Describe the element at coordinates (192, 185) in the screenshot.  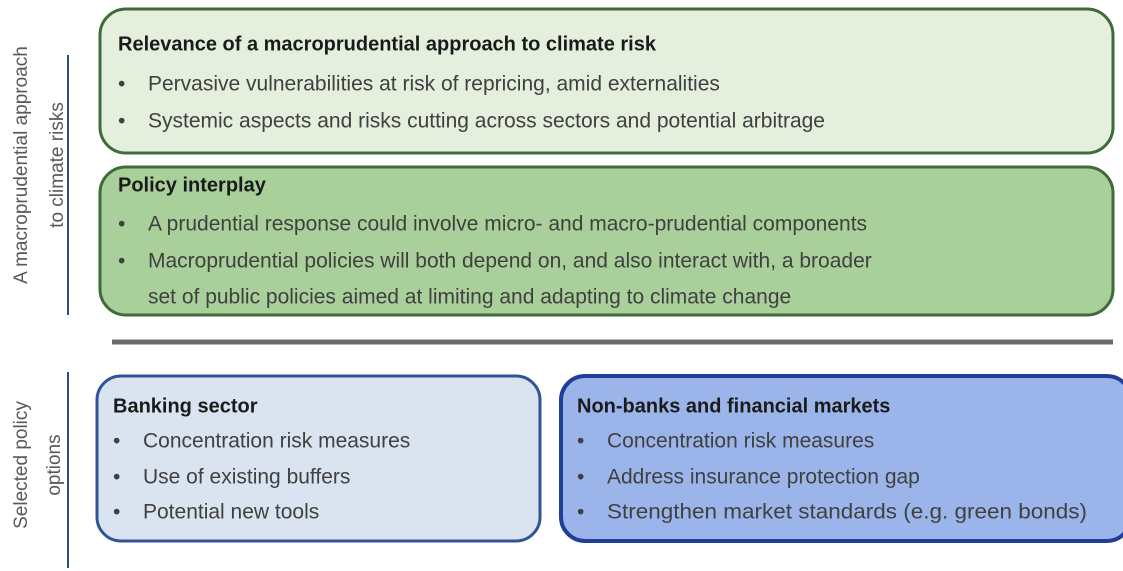
I see `box-title: Policy interplay` at that location.